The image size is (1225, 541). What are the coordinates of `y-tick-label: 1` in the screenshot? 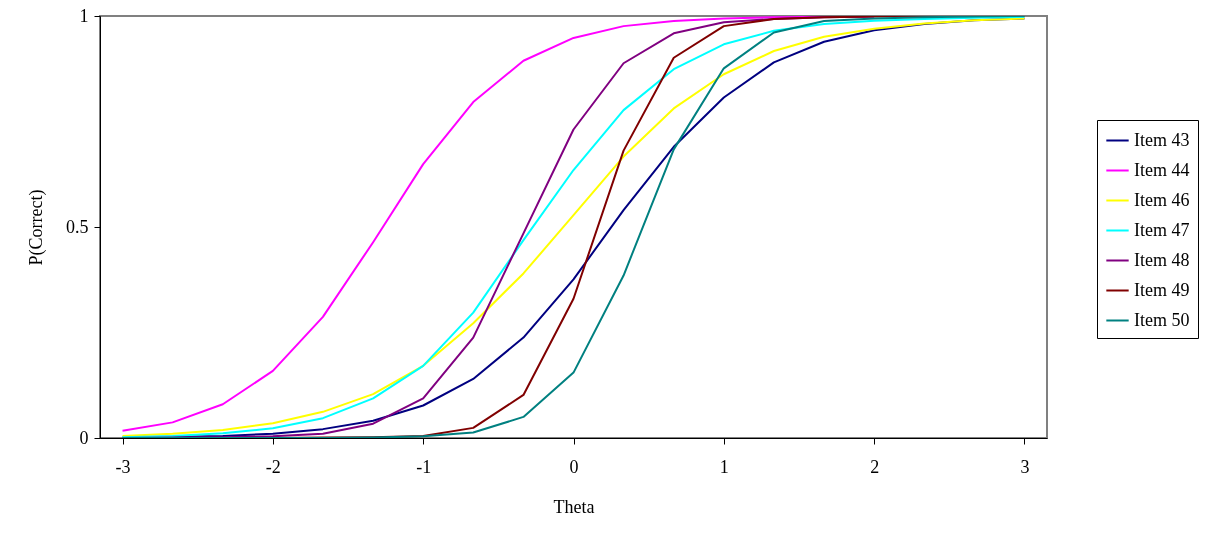 It's located at (84, 15).